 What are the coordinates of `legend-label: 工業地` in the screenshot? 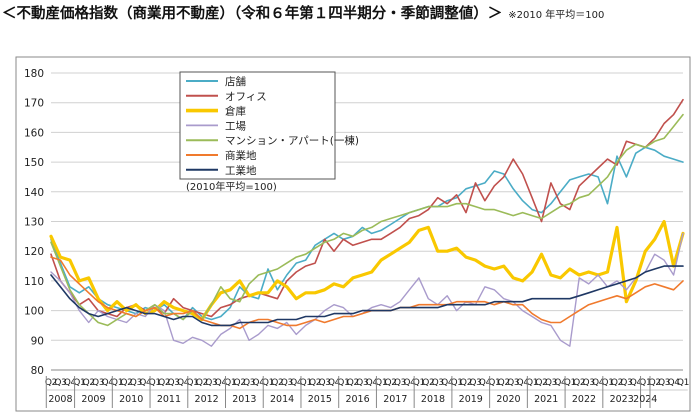 It's located at (241, 170).